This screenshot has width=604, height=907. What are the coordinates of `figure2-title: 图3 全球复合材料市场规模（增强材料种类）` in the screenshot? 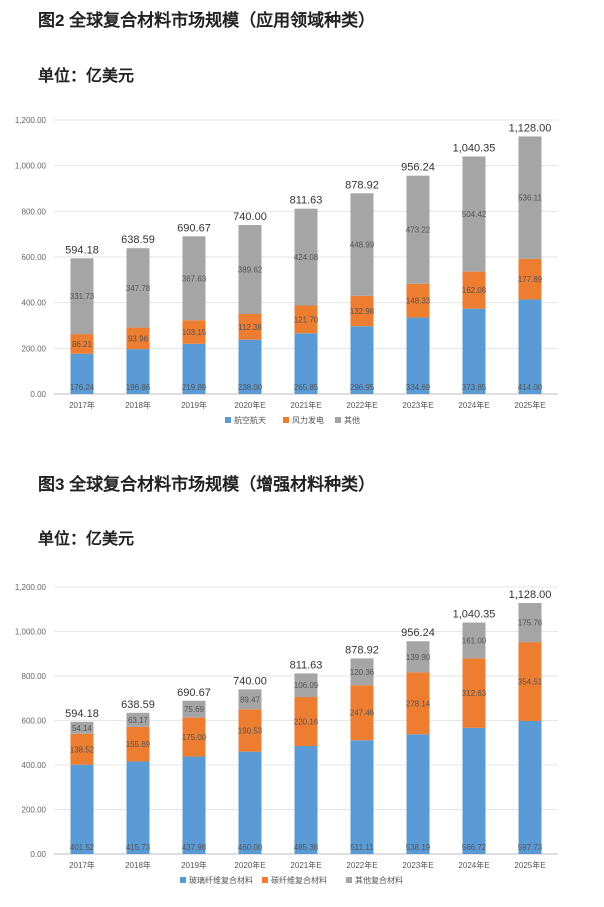 It's located at (207, 484).